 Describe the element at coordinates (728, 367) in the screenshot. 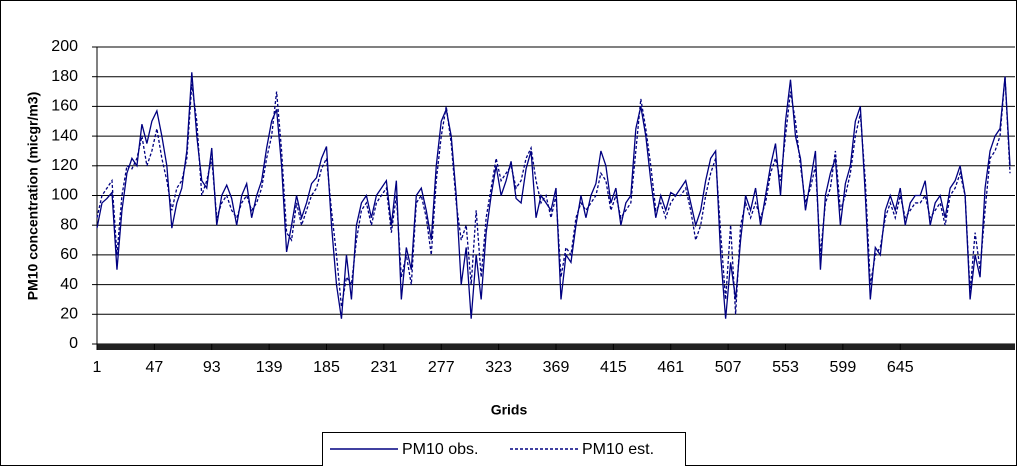

I see `x-tick-label: 507` at that location.